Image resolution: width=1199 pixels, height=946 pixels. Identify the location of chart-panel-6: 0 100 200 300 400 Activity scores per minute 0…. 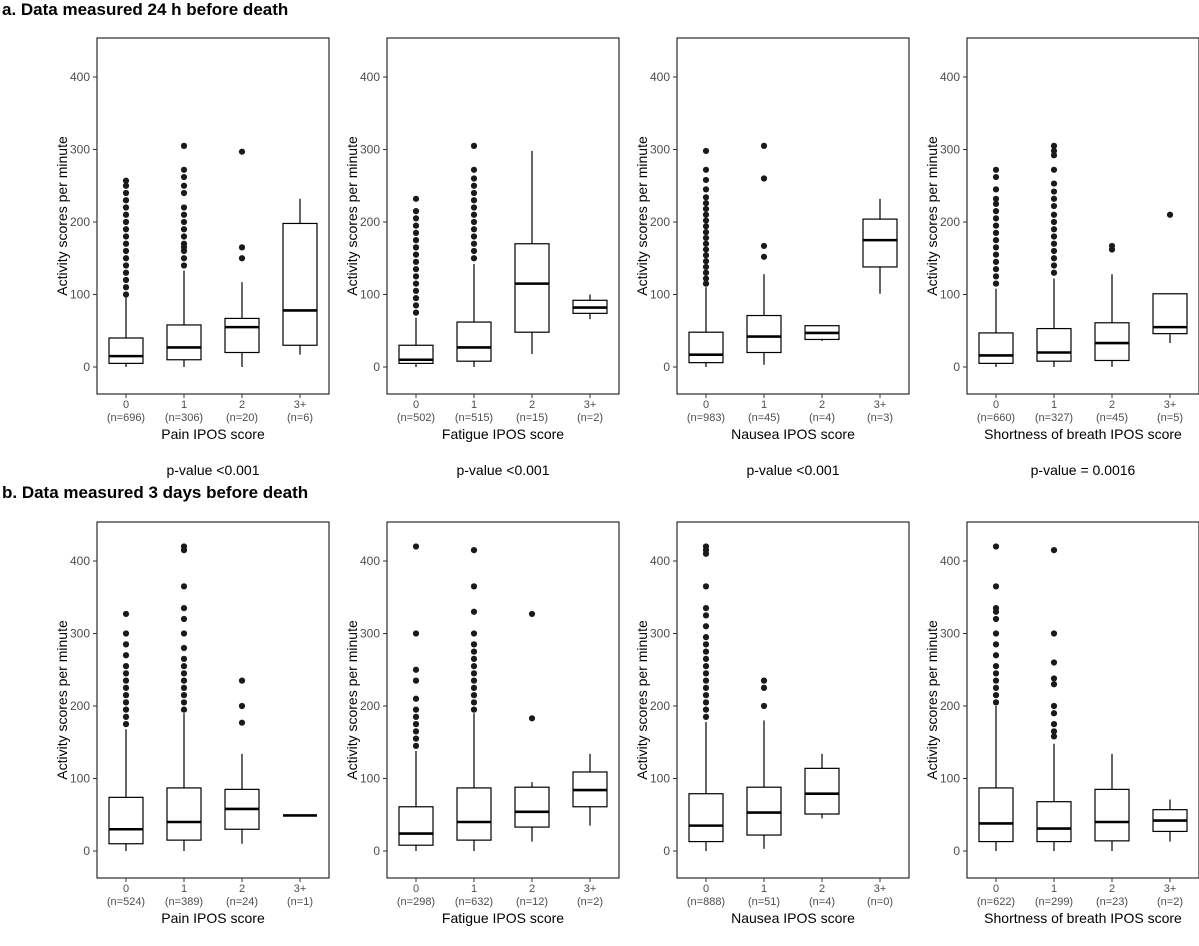
(482, 723).